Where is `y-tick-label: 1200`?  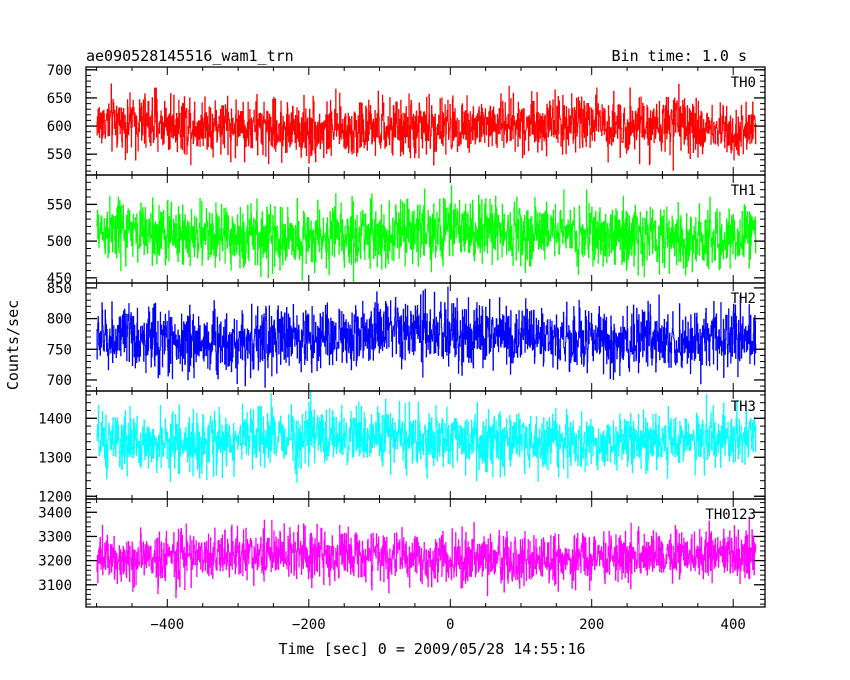 y-tick-label: 1200 is located at coordinates (55, 497).